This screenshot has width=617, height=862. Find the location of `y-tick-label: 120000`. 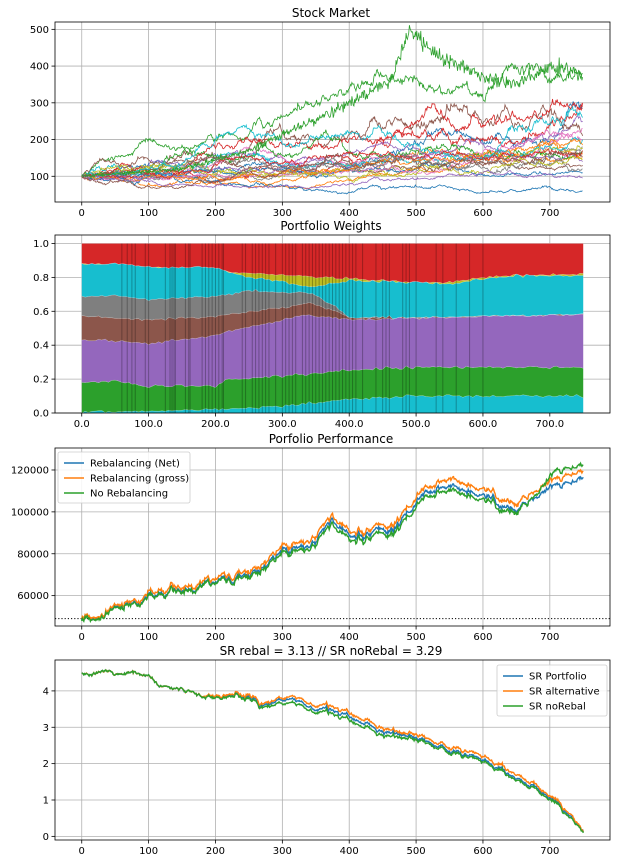

y-tick-label: 120000 is located at coordinates (30, 470).